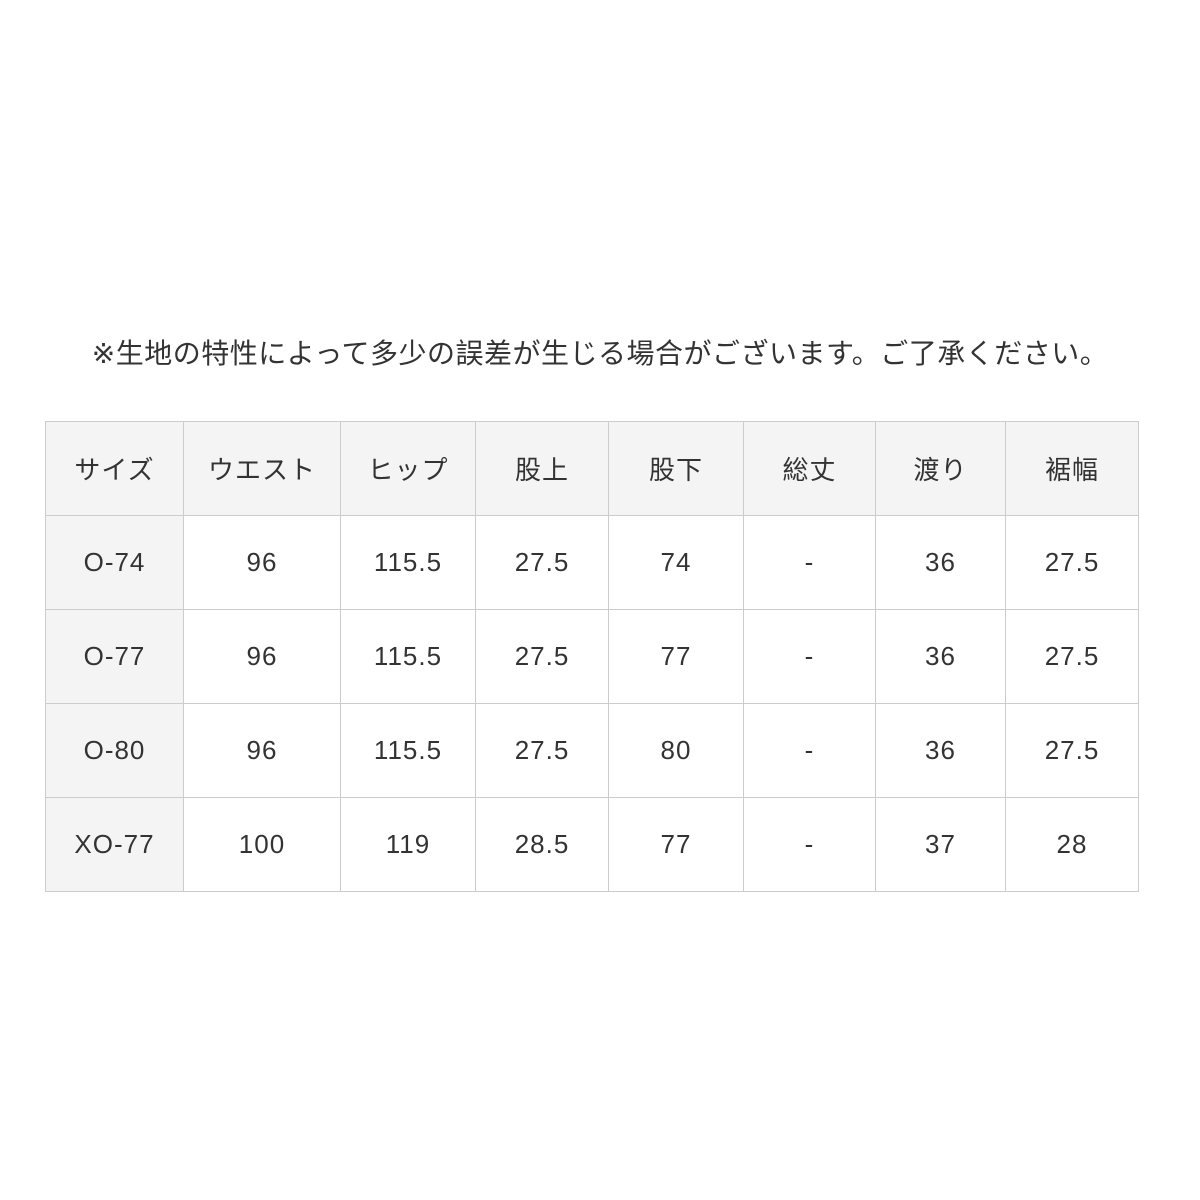  I want to click on table-cell: 119, so click(408, 844).